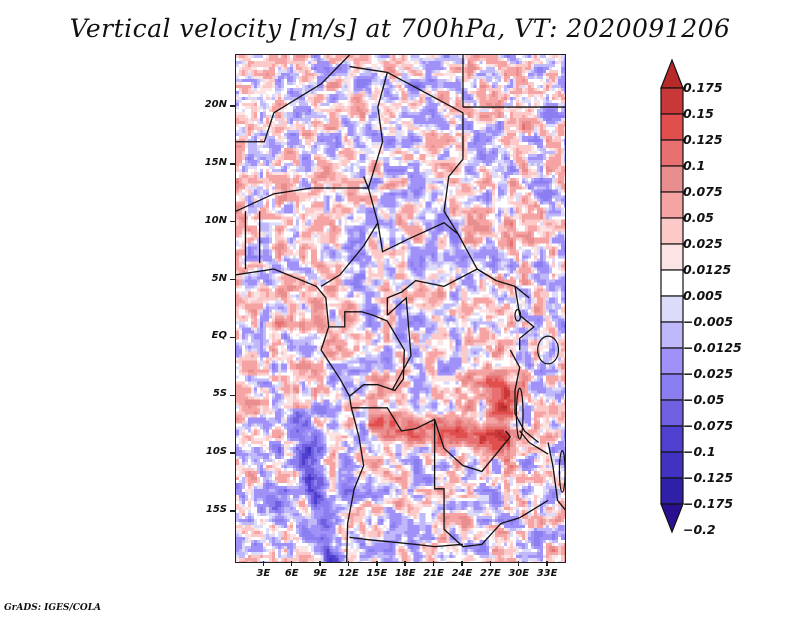 The width and height of the screenshot is (800, 618). I want to click on colorbar-label: 0.025, so click(703, 243).